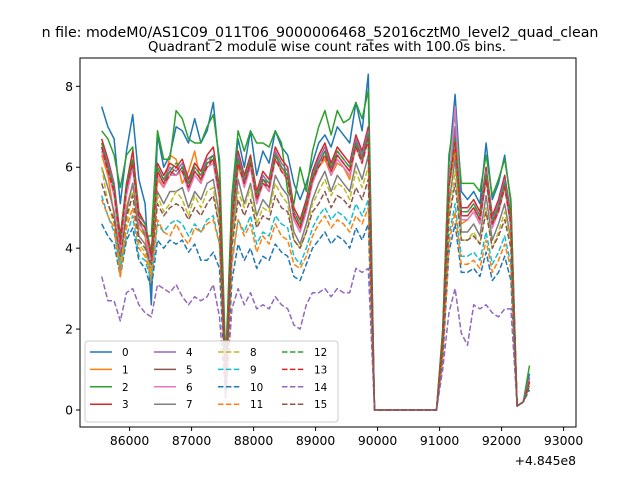 The width and height of the screenshot is (640, 480). Describe the element at coordinates (69, 329) in the screenshot. I see `y-tick-label: 2` at that location.